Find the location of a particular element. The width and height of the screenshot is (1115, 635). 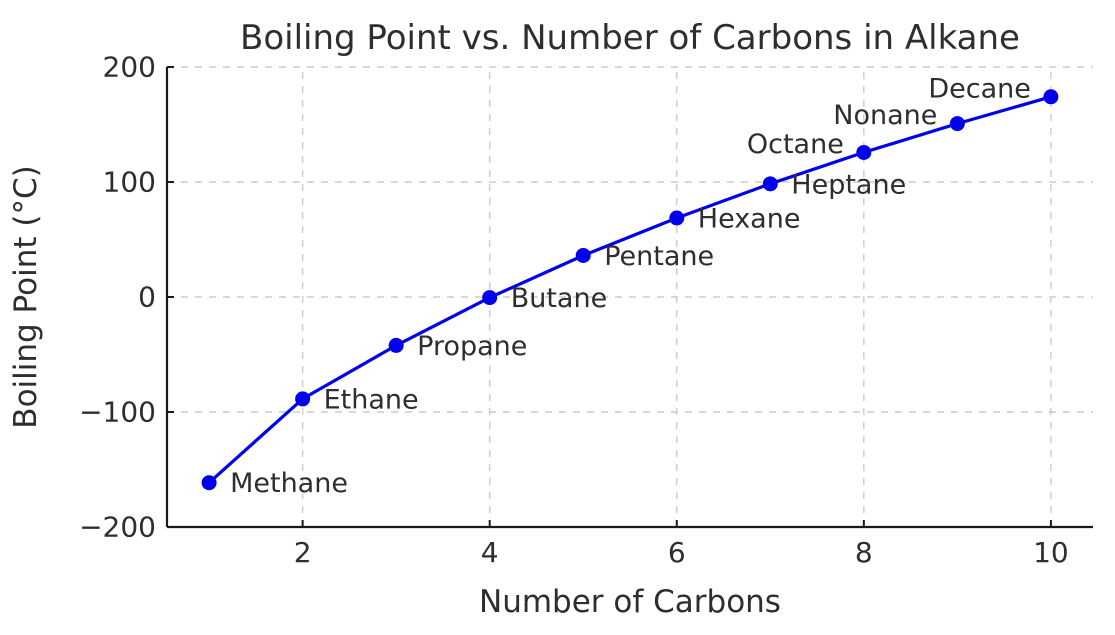

x-tick-label: 8 is located at coordinates (864, 552).